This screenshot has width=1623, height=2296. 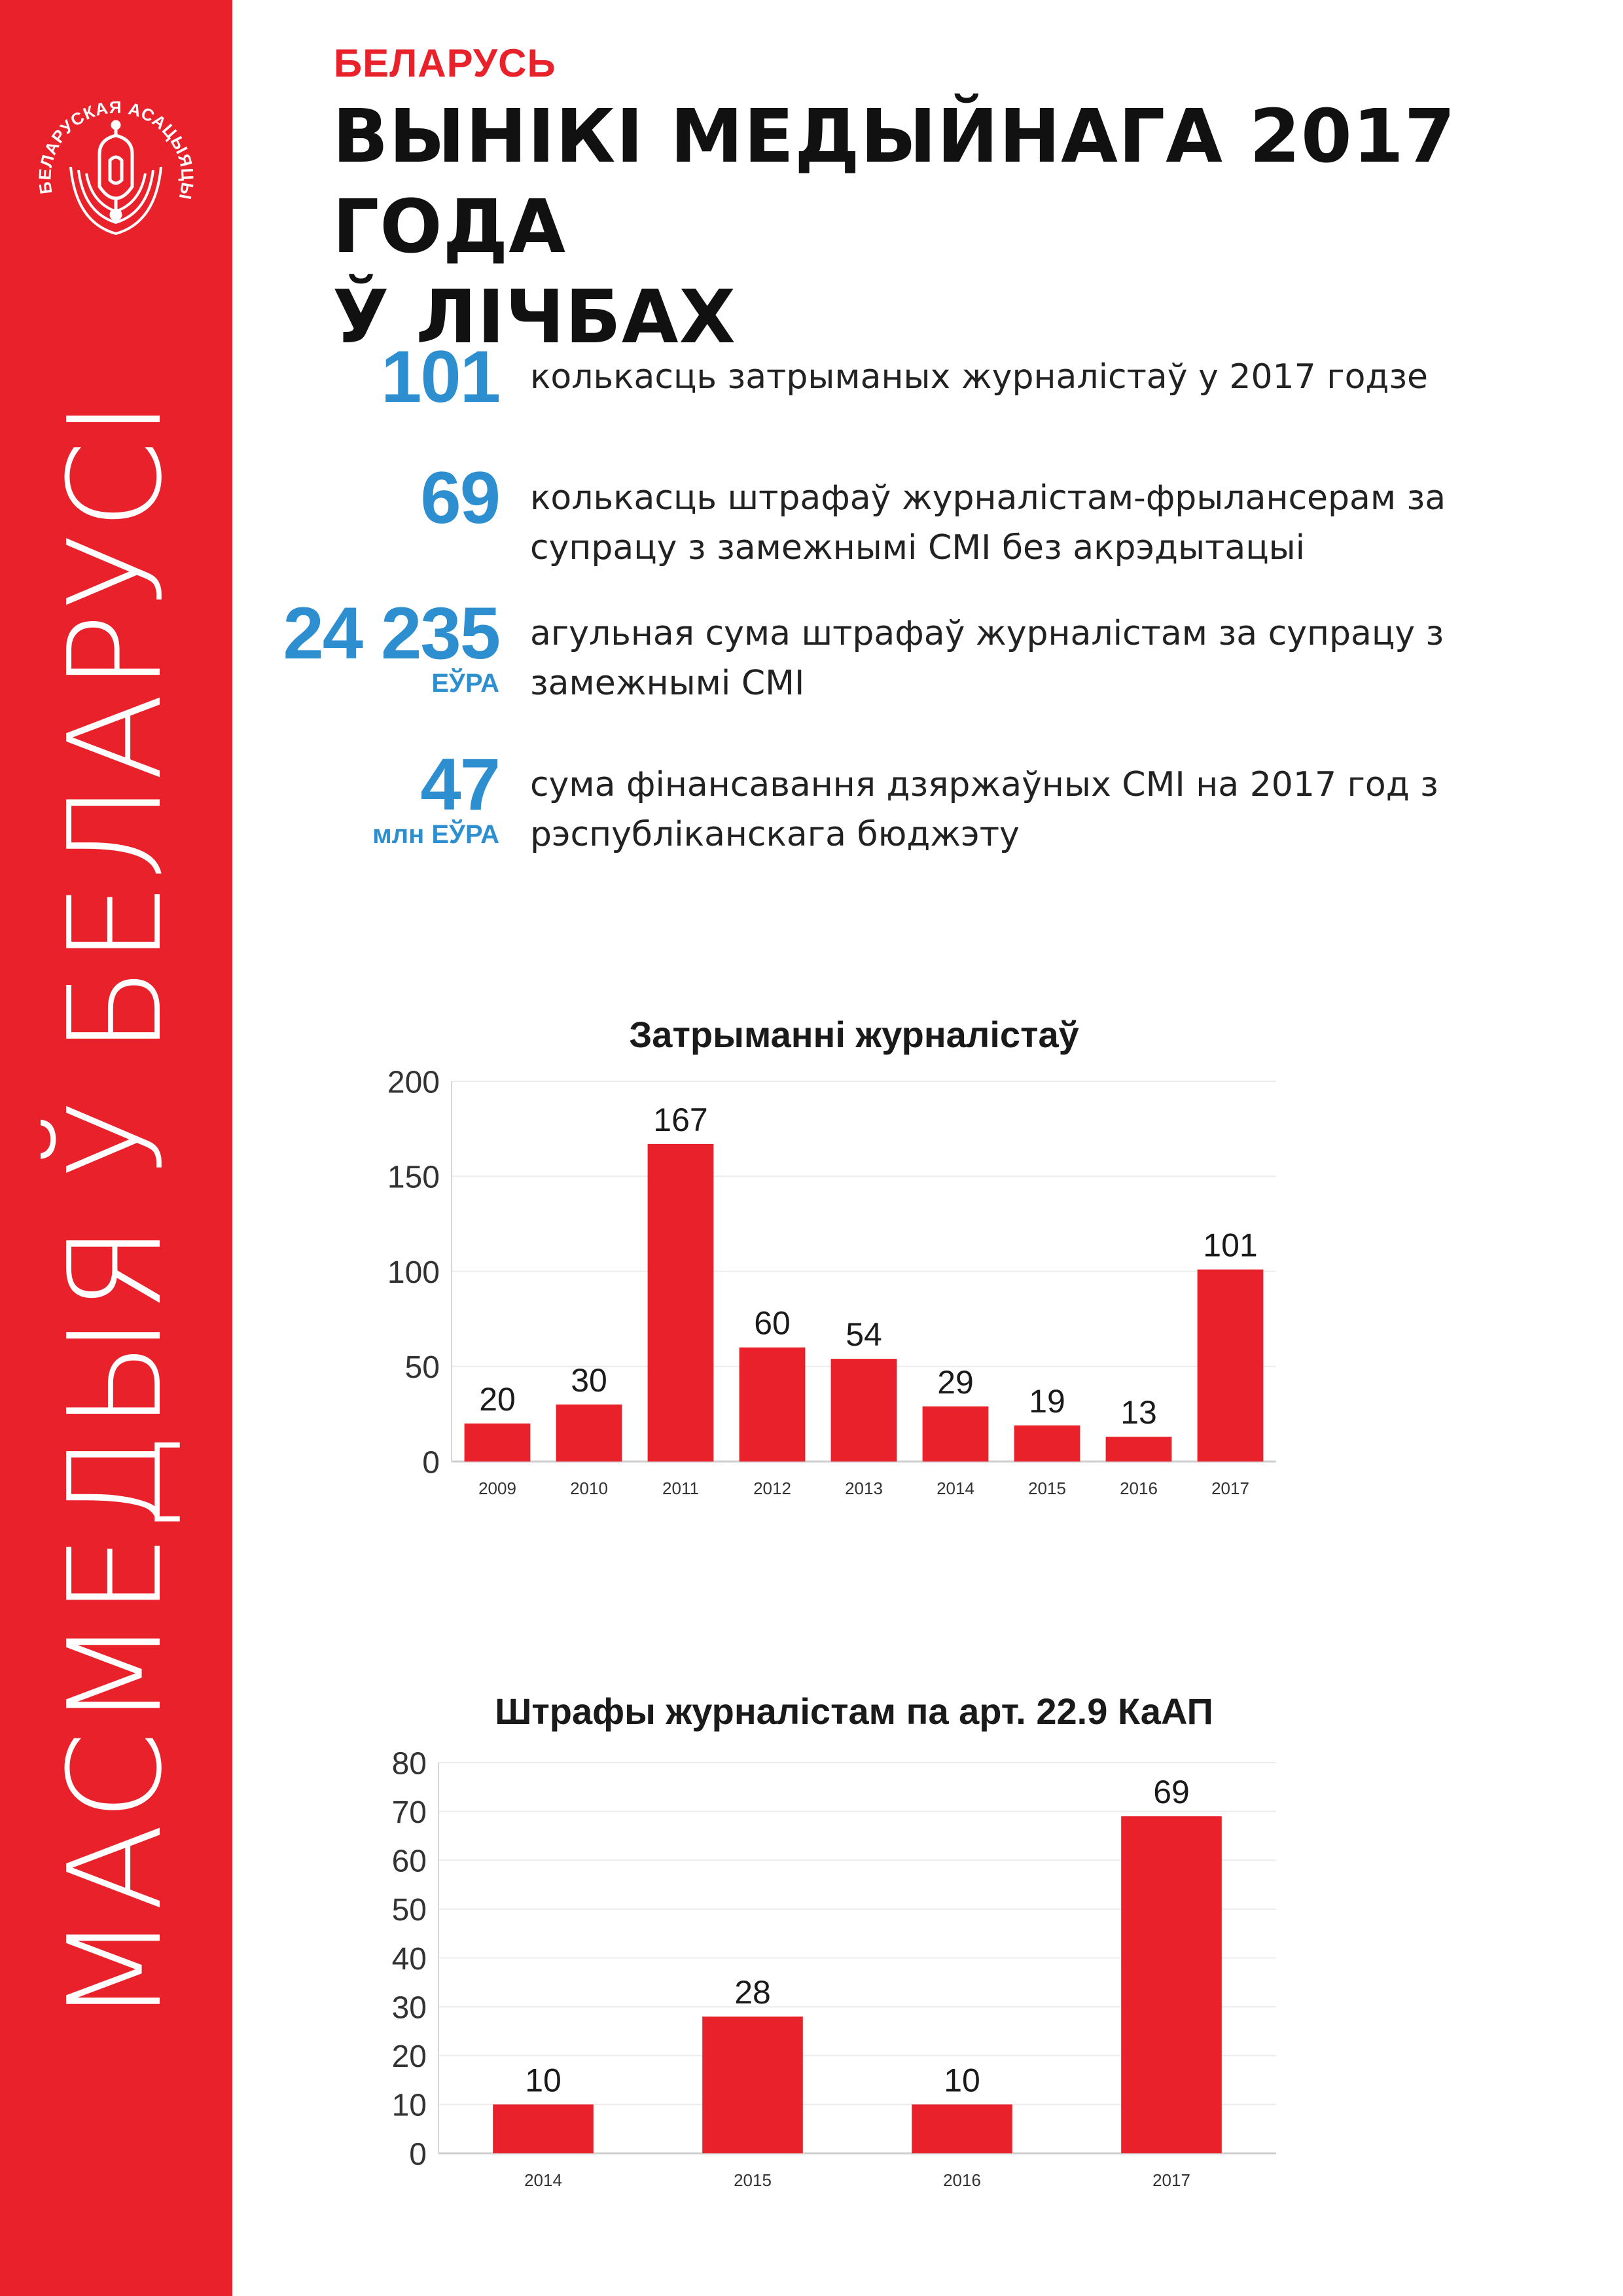 I want to click on chart2-y-tick-label: 50, so click(x=409, y=1910).